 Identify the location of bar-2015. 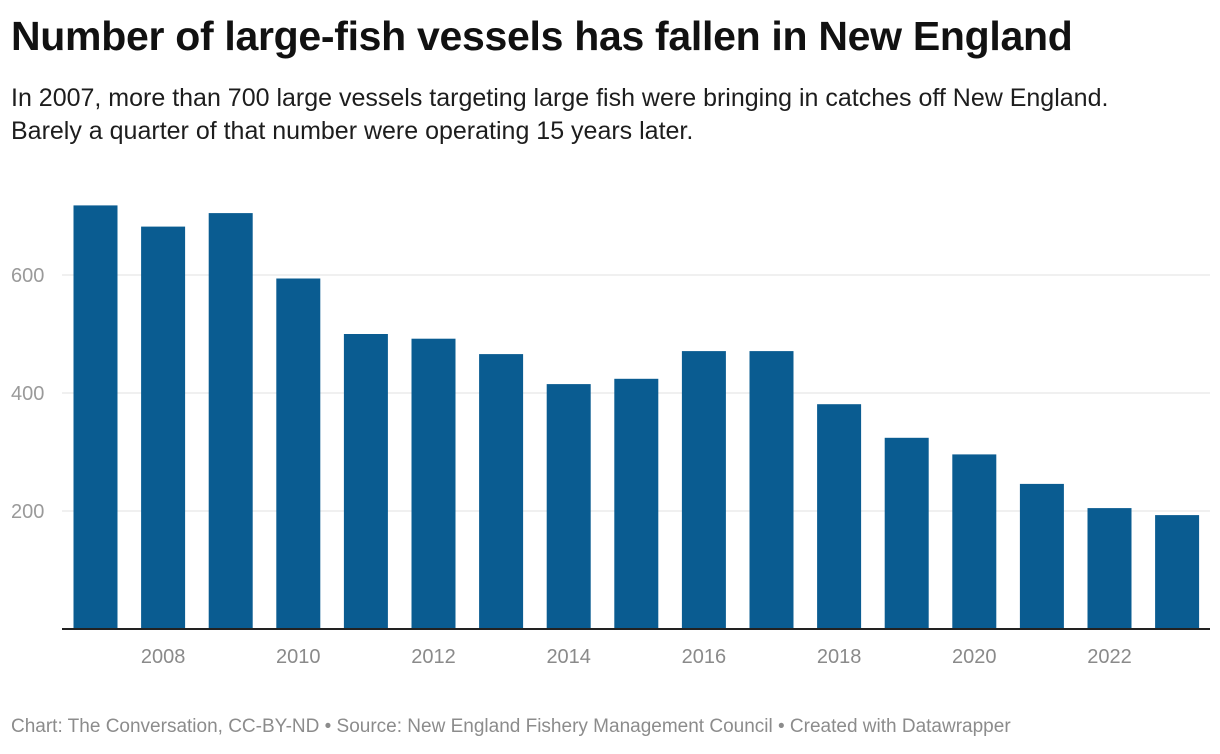
(636, 503).